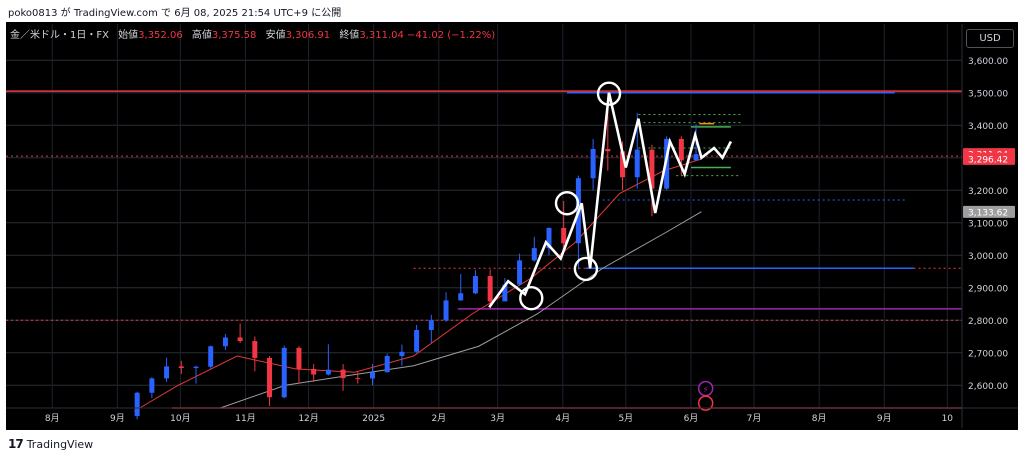 The height and width of the screenshot is (457, 1024). Describe the element at coordinates (988, 94) in the screenshot. I see `y-tick-label: 3,500.00` at that location.